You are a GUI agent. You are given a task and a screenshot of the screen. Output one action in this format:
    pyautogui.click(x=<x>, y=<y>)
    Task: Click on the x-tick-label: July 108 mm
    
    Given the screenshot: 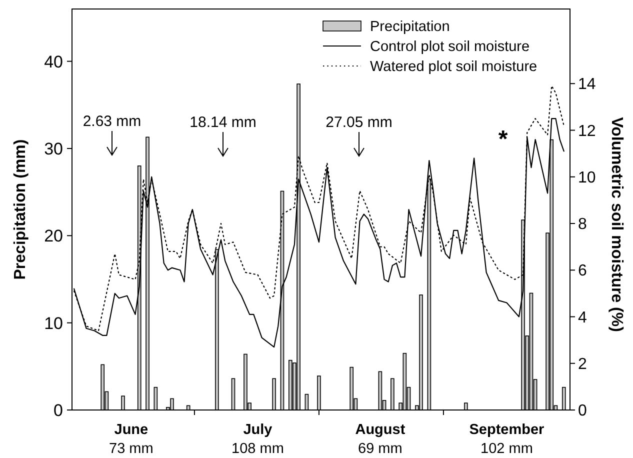 What is the action you would take?
    pyautogui.click(x=258, y=439)
    